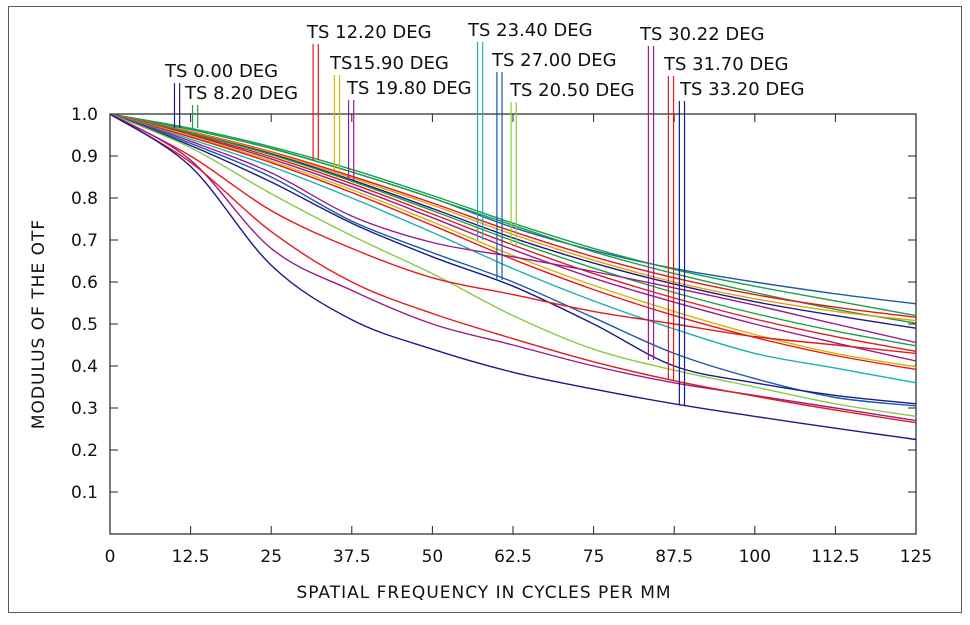  I want to click on y-tick-label: 0.5, so click(84, 325).